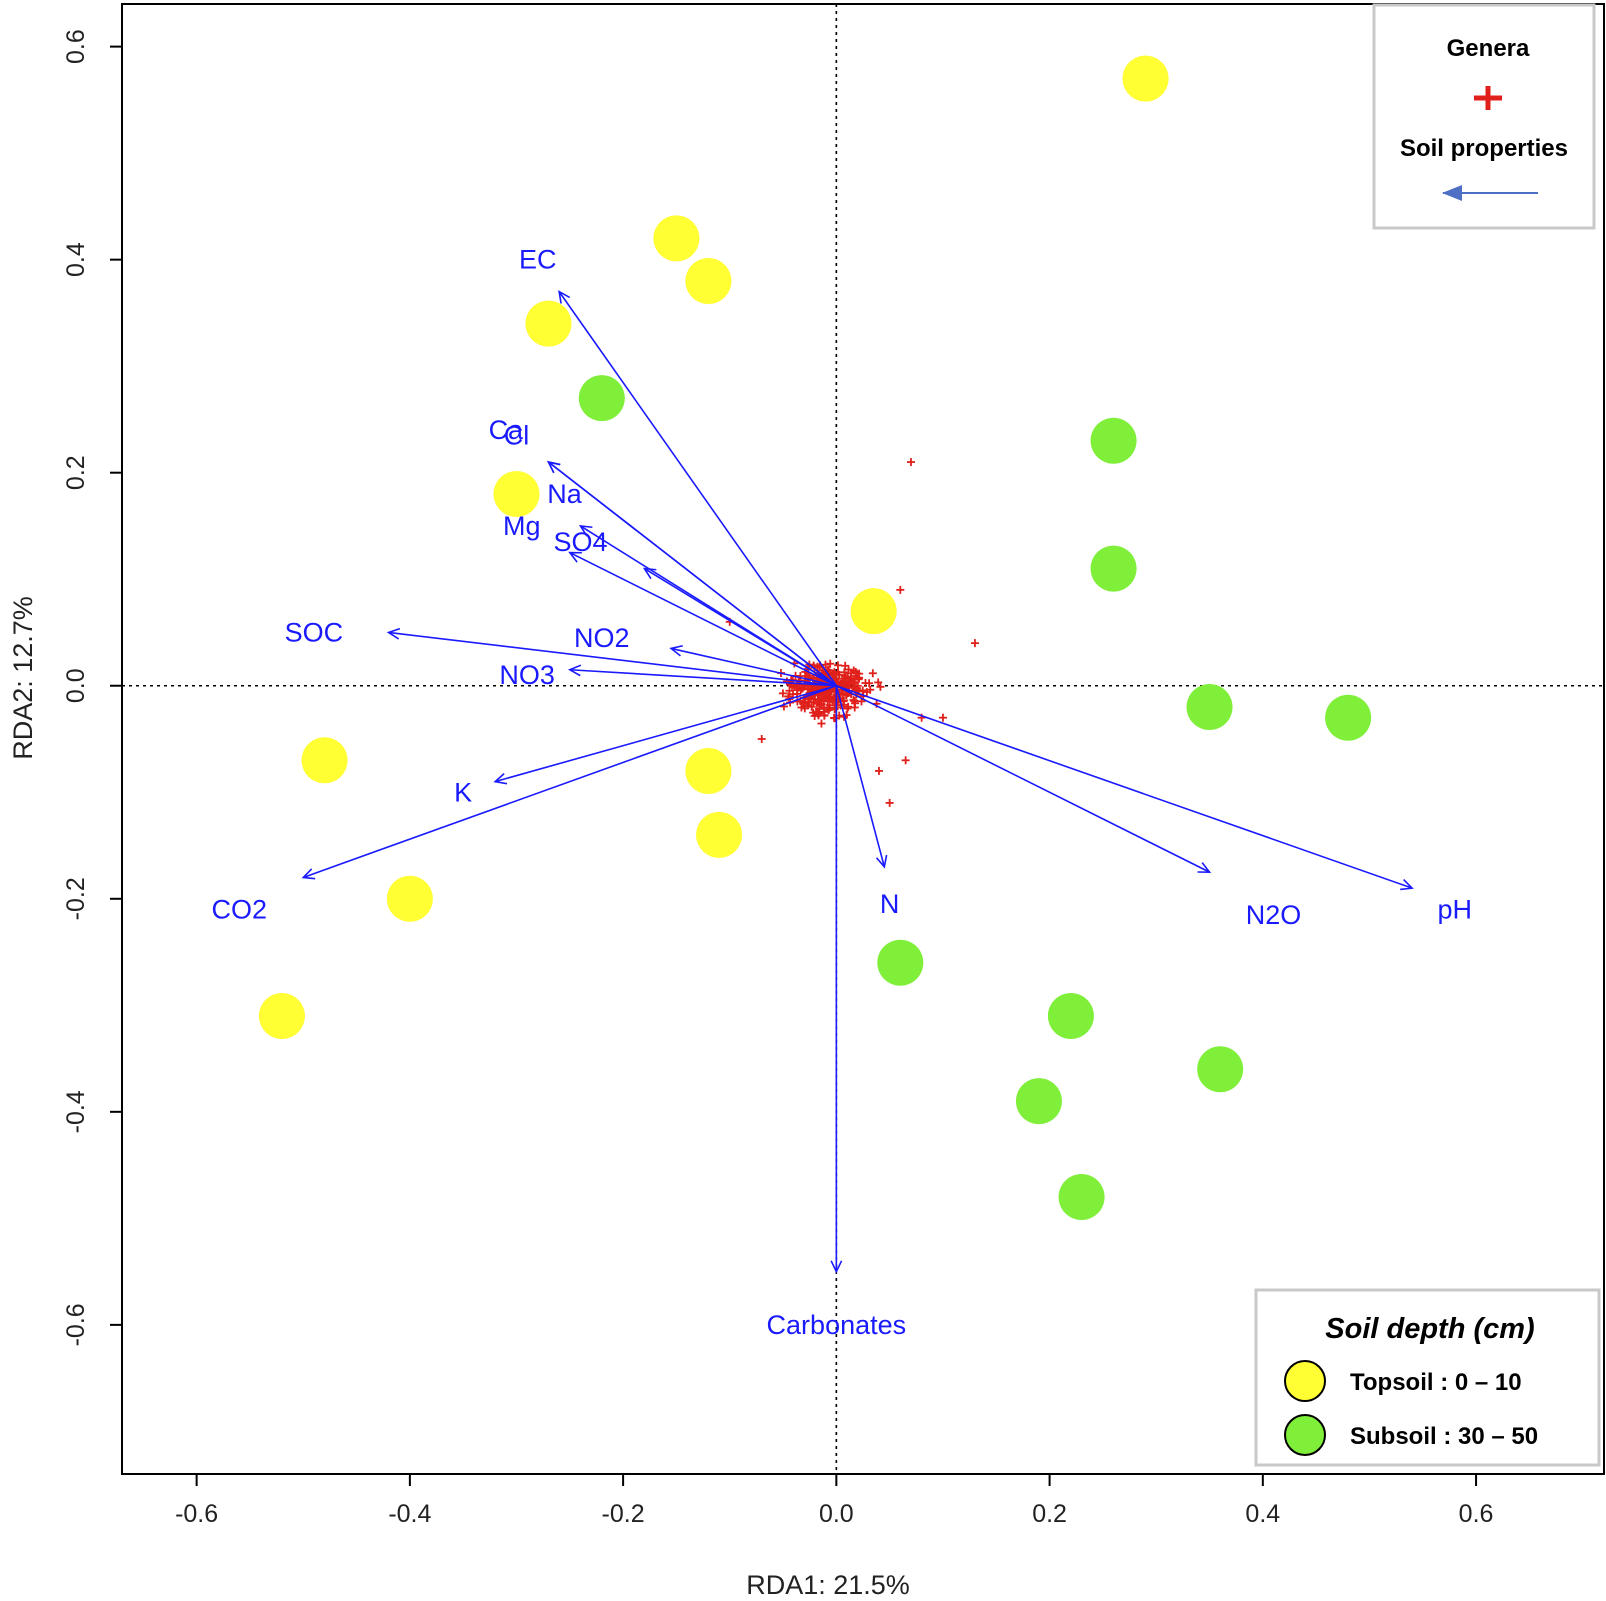  I want to click on legend-subsoil-label: Subsoil : 30 – 50, so click(1444, 1436).